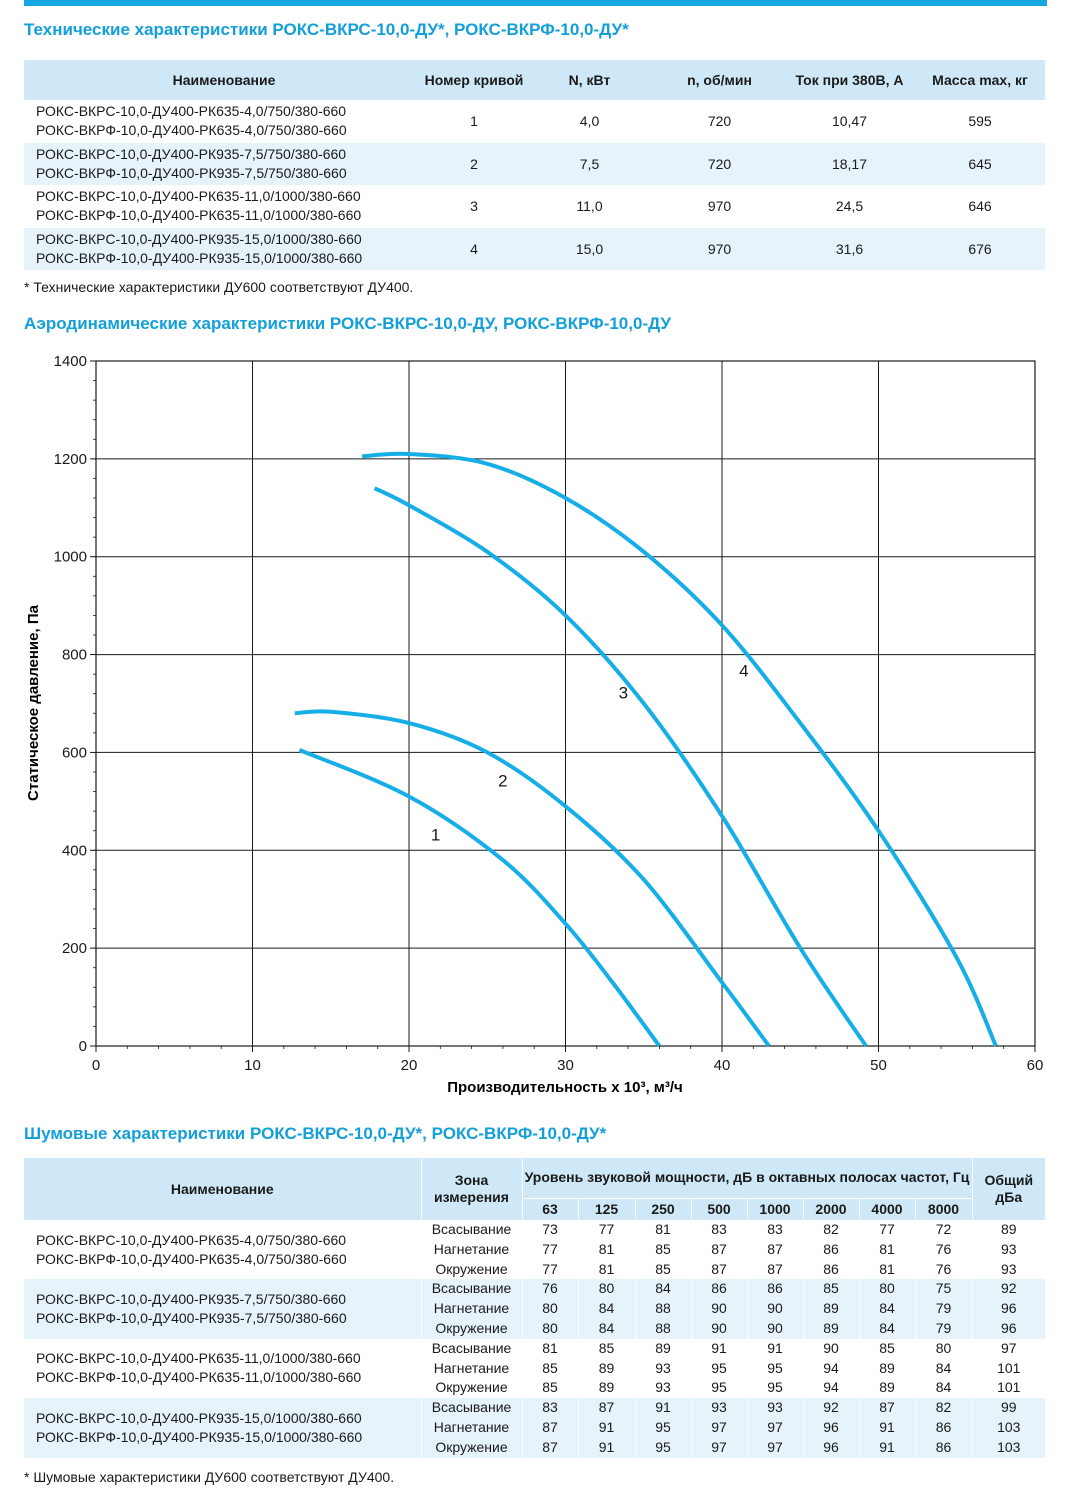 This screenshot has height=1492, width=1071. What do you see at coordinates (535, 1447) in the screenshot?
I see `noise-row: Окружение 87 91 95 97 97 96 91 86 103` at bounding box center [535, 1447].